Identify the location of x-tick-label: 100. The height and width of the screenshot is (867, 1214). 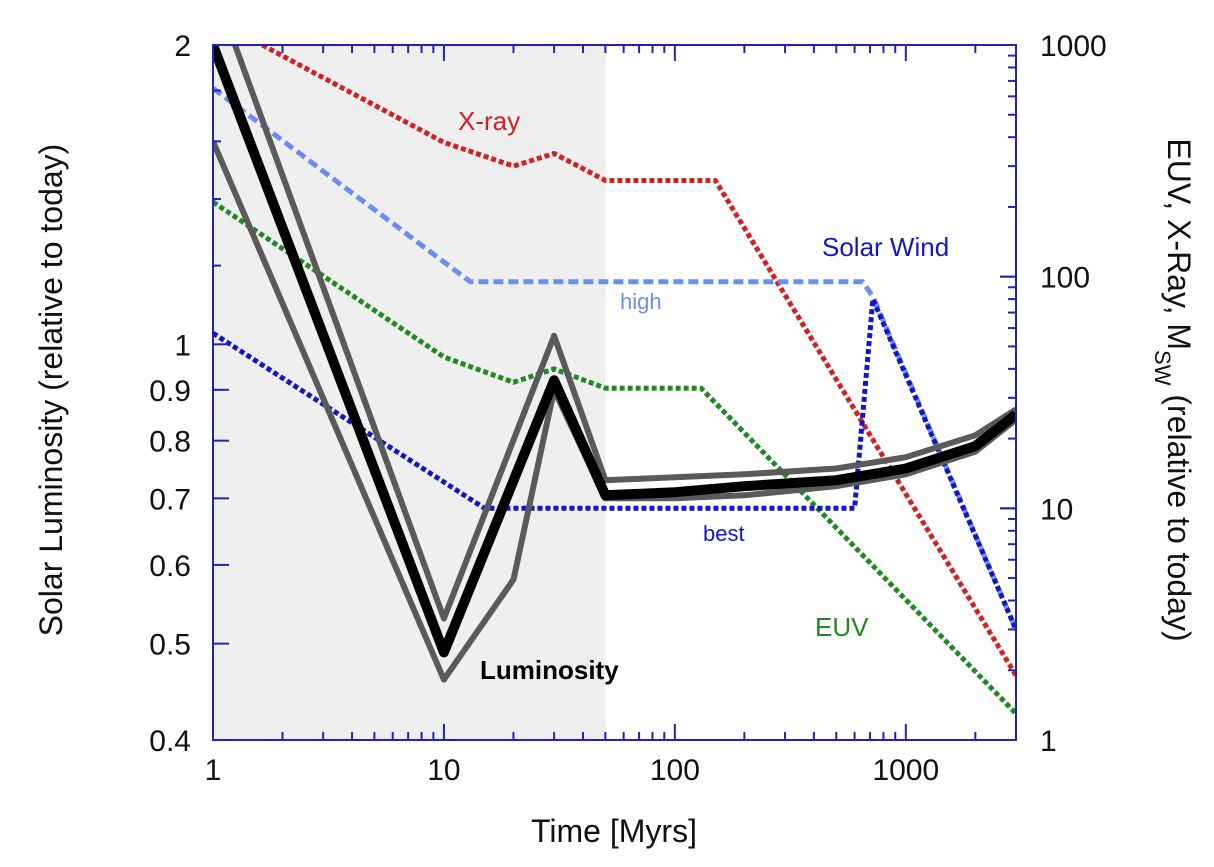
(675, 770).